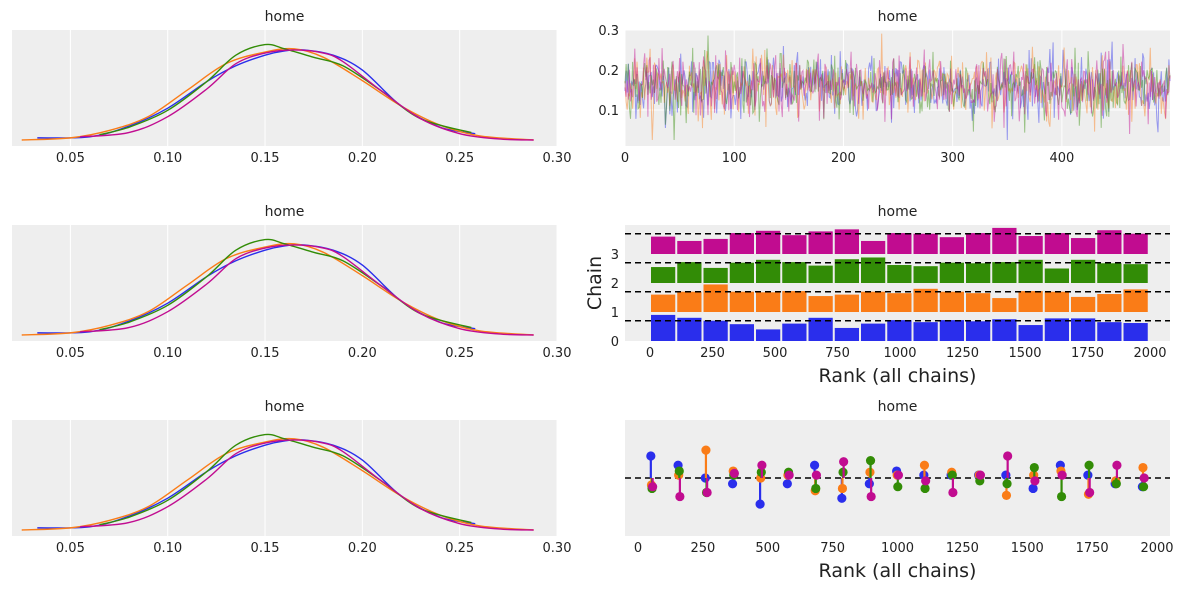  Describe the element at coordinates (284, 88) in the screenshot. I see `kde_1-plot-area` at that location.